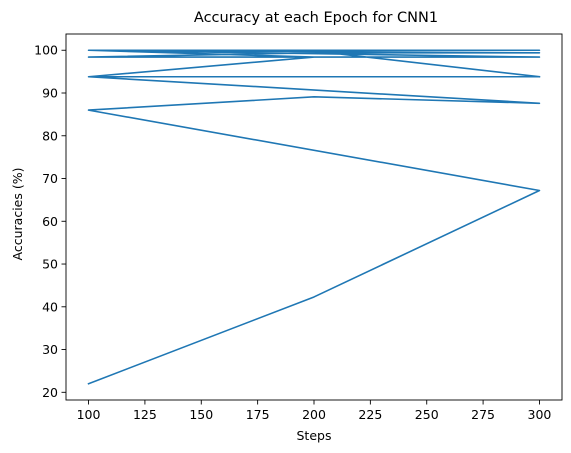  I want to click on y-tick-label: 20, so click(50, 392).